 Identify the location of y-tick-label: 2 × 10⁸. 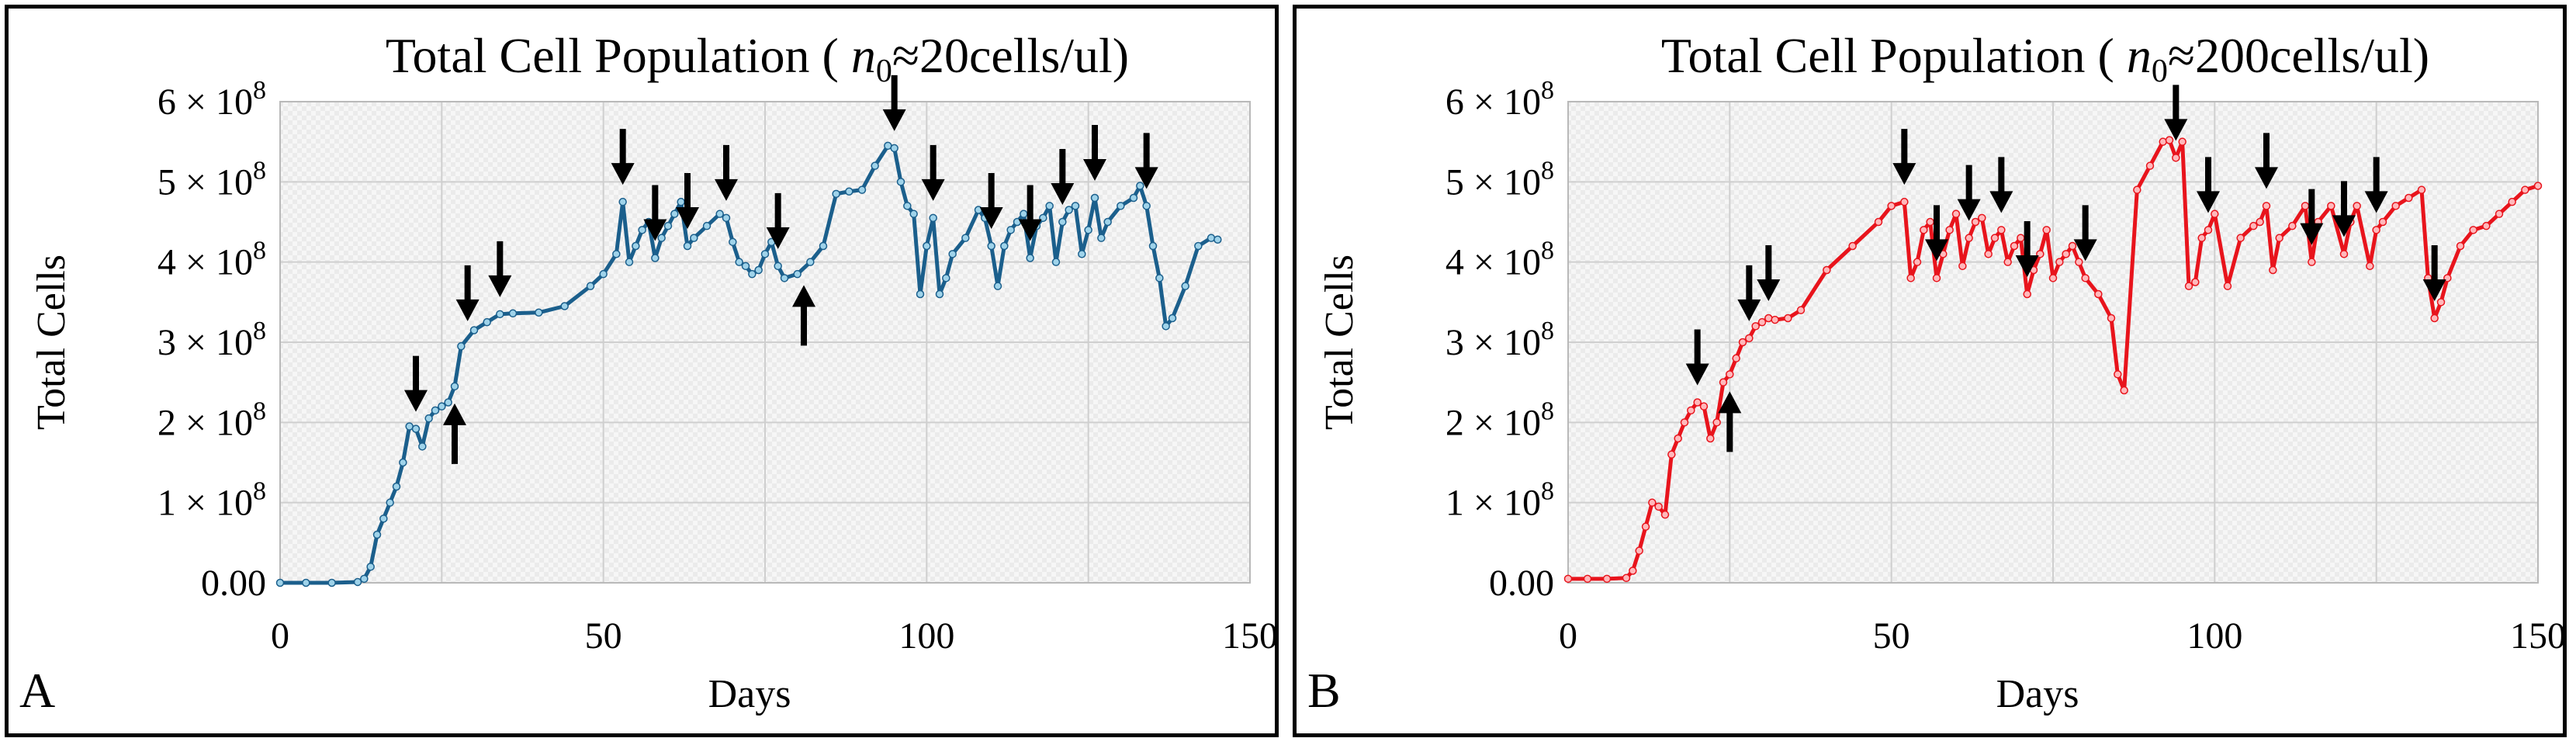
(1500, 420).